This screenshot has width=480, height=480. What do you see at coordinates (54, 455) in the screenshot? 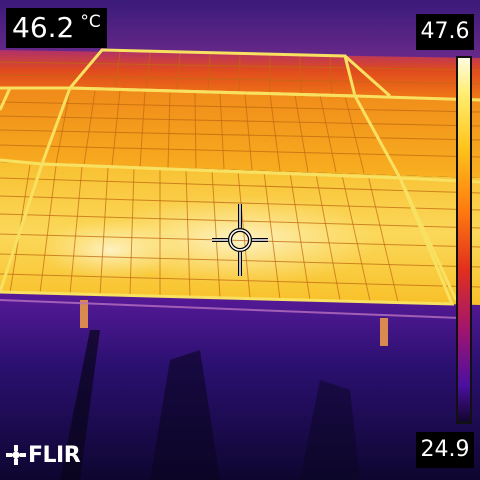
I see `brand-wordmark: FLIR` at bounding box center [54, 455].